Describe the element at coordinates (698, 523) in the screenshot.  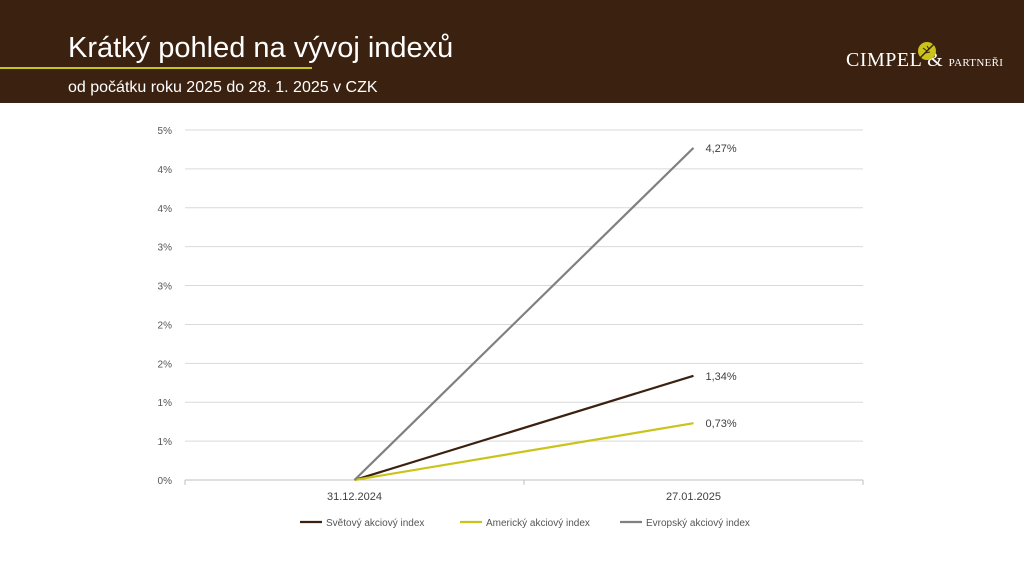
I see `legend-label: Evropský akciový index` at that location.